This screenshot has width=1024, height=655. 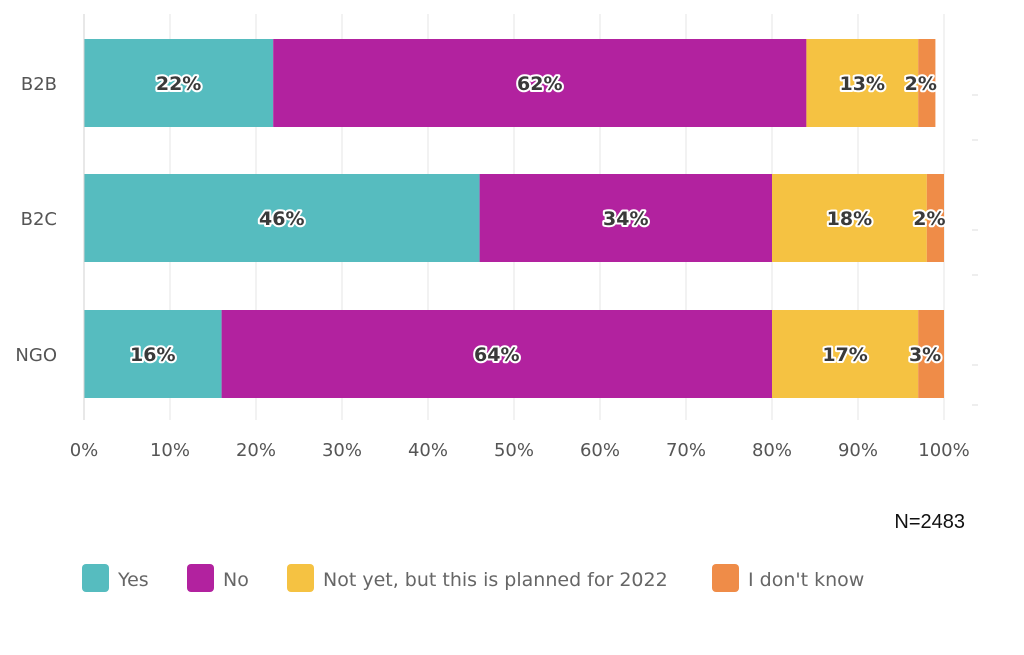 I want to click on data-label: 62%, so click(x=539, y=84).